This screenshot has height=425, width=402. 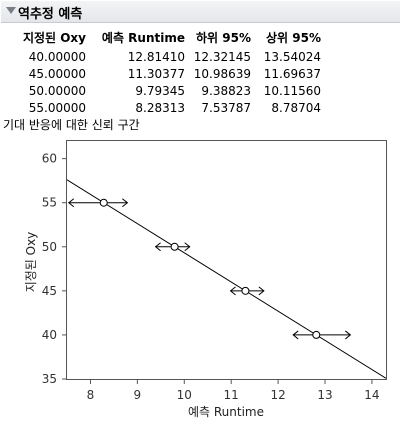 I want to click on cell-lower-95: 9.38823, so click(x=226, y=90).